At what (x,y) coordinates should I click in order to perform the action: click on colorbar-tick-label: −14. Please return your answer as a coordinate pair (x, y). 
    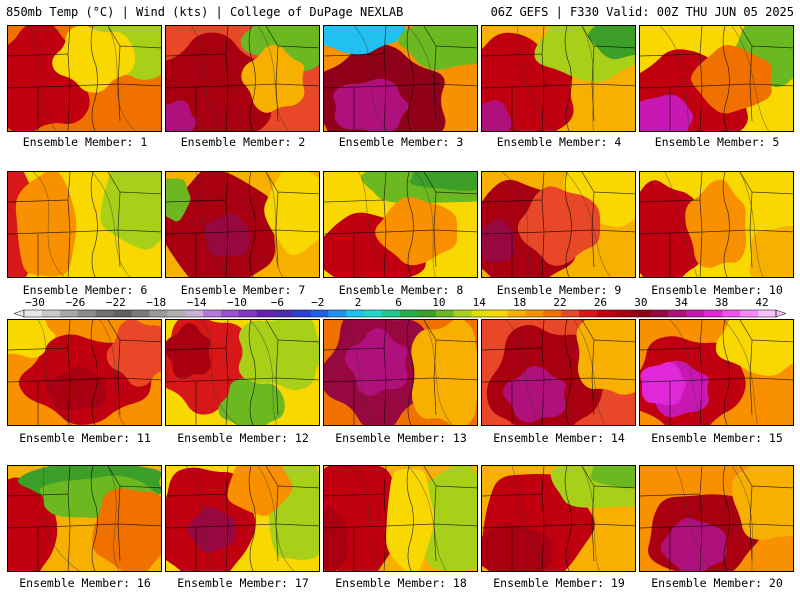
    Looking at the image, I should click on (196, 302).